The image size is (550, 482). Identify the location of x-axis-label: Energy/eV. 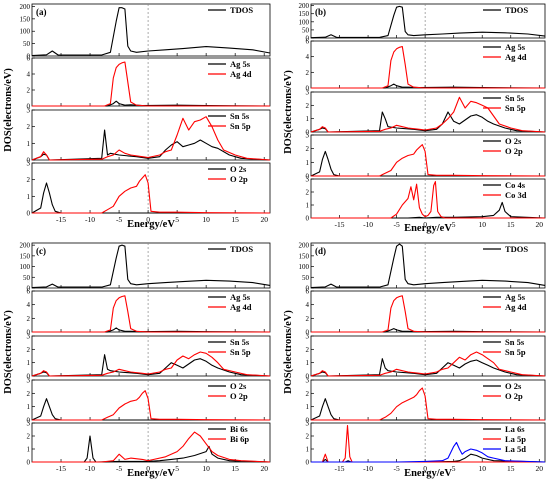
(428, 228).